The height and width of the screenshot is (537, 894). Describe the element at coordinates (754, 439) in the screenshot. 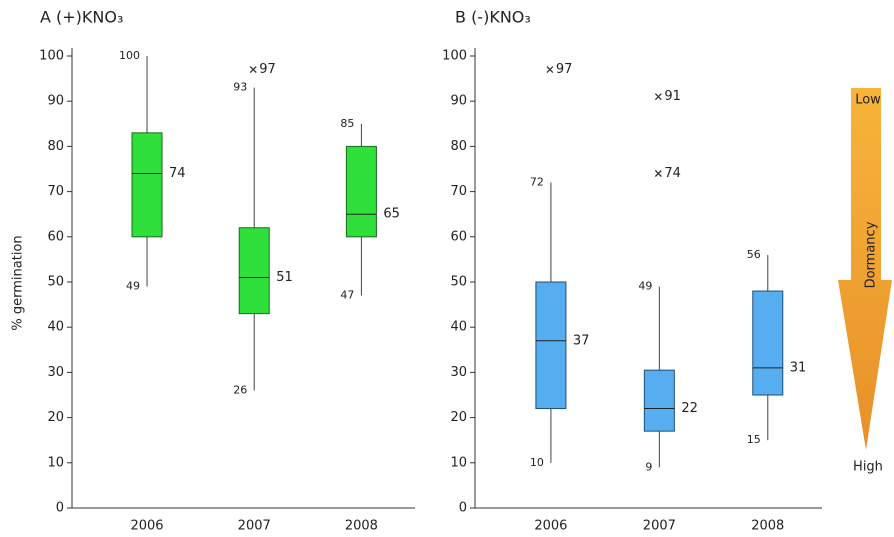

I see `low-label: 15` at that location.